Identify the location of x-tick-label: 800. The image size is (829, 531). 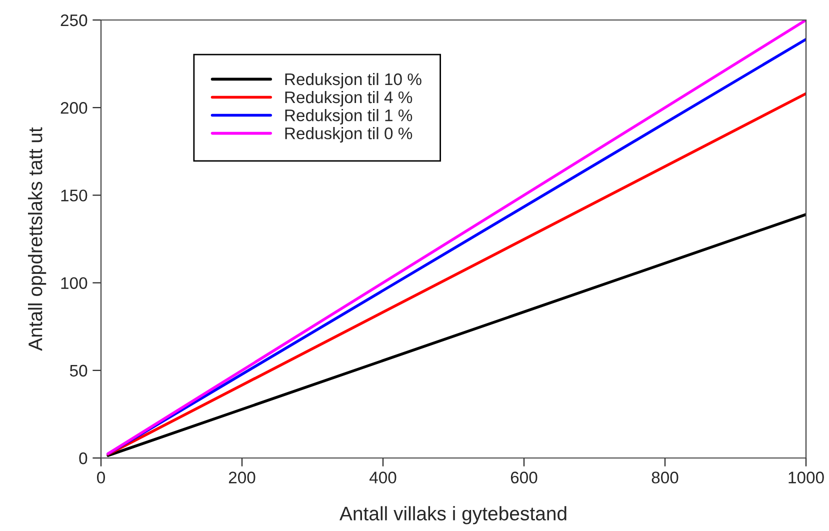
(665, 478).